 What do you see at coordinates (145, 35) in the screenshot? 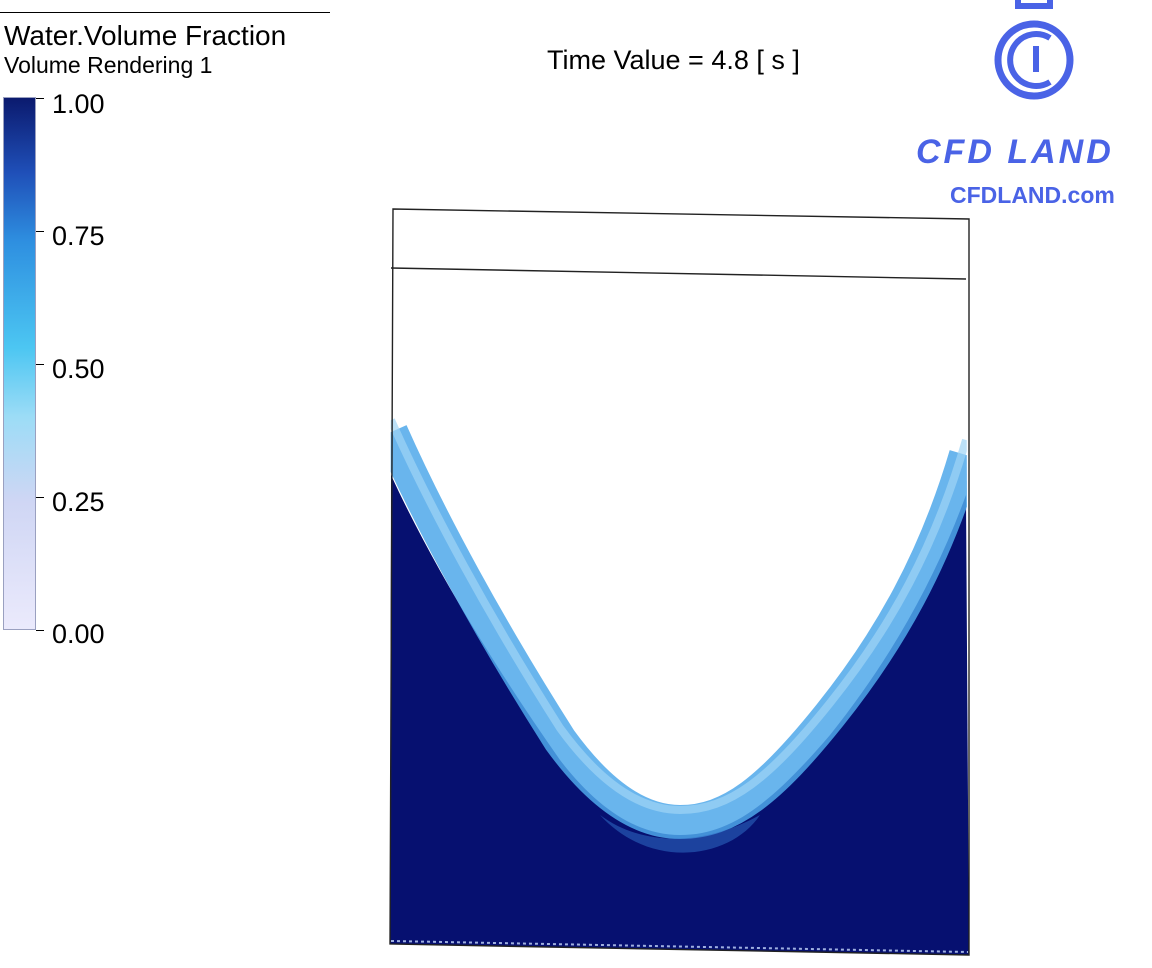
I see `legend-title: Water.Volume Fraction` at bounding box center [145, 35].